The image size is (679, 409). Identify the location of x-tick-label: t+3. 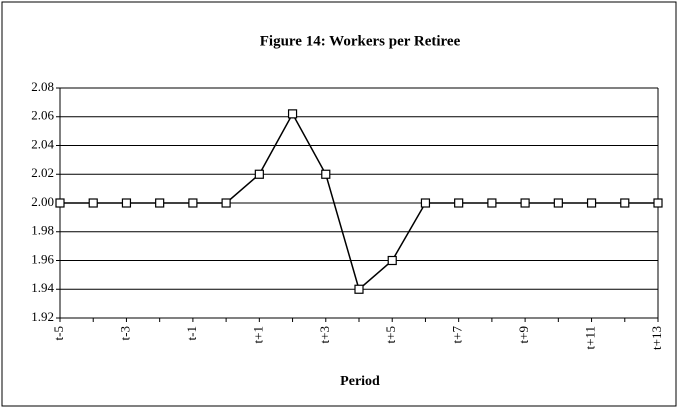
(324, 334).